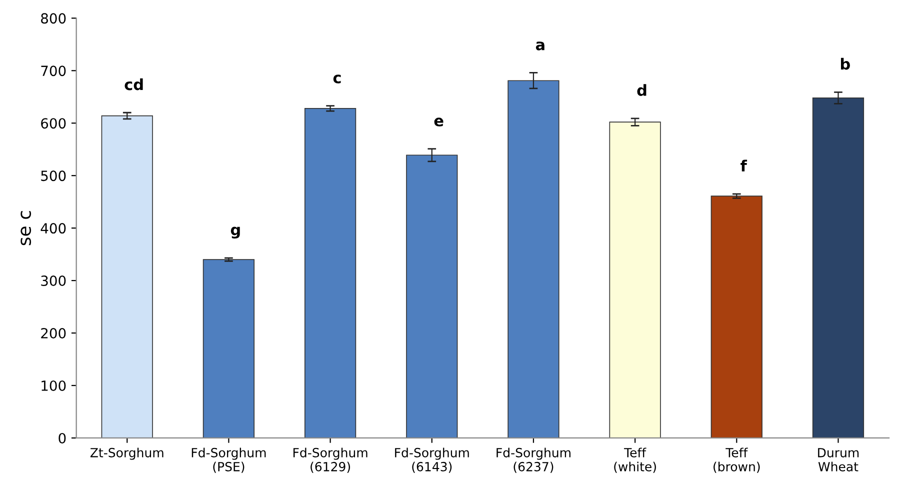 This screenshot has height=491, width=898. Describe the element at coordinates (54, 385) in the screenshot. I see `y-tick-label: 100` at that location.